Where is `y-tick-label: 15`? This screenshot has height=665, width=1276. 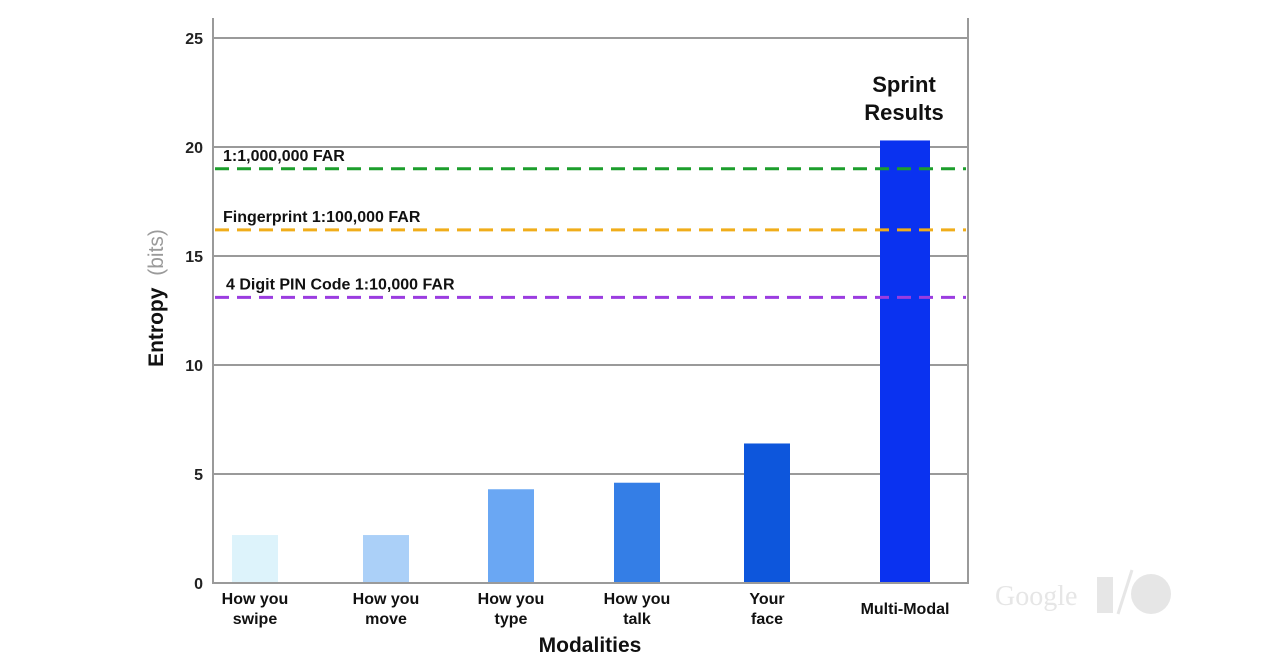
y-tick-label: 15 is located at coordinates (194, 257).